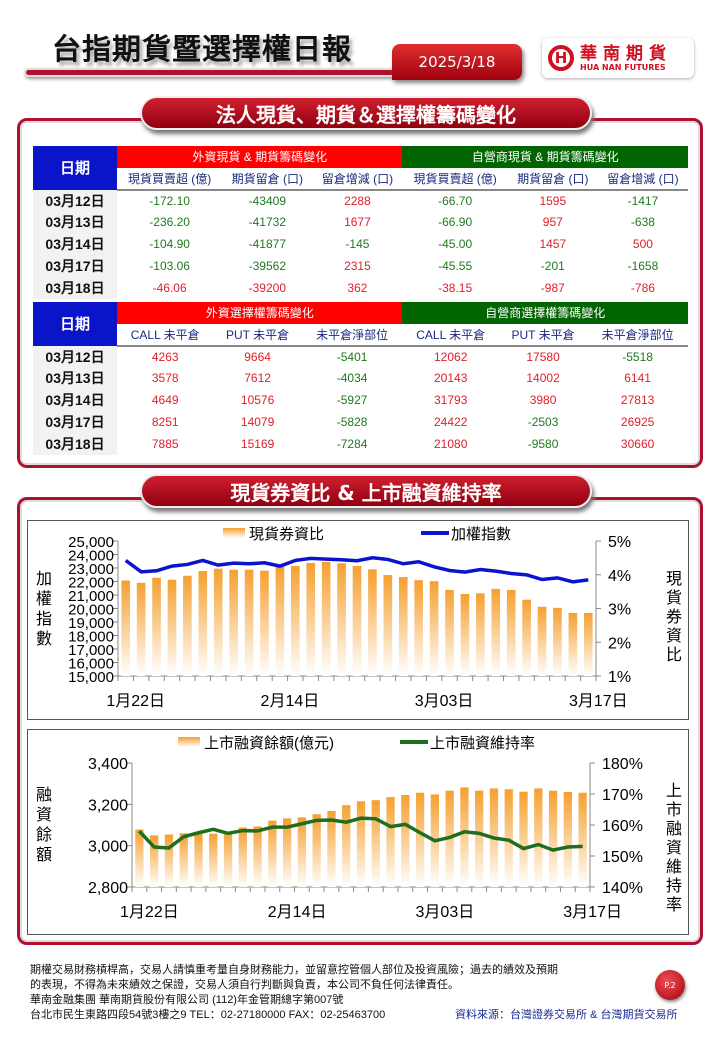 The image size is (720, 1040). What do you see at coordinates (357, 287) in the screenshot?
I see `table-cell: 362` at bounding box center [357, 287].